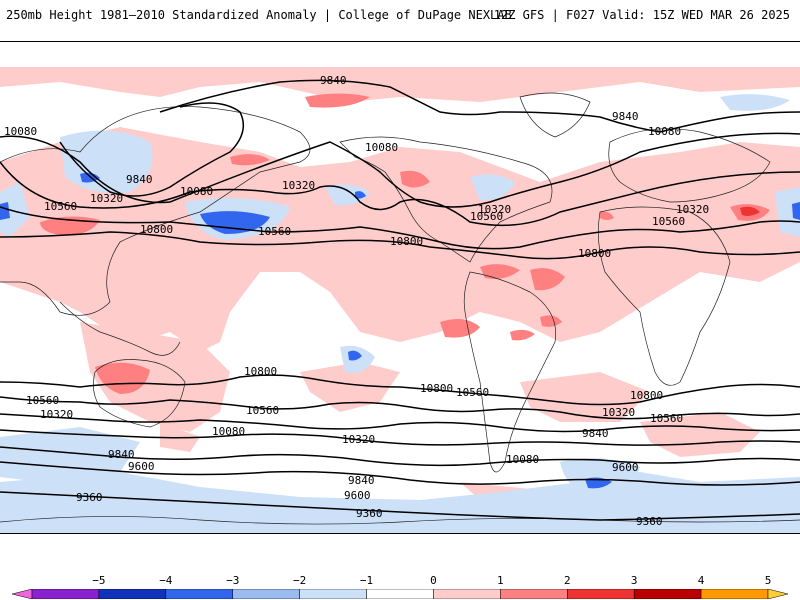 The height and width of the screenshot is (600, 800). I want to click on very-strong-positive-anomaly, so click(750, 211).